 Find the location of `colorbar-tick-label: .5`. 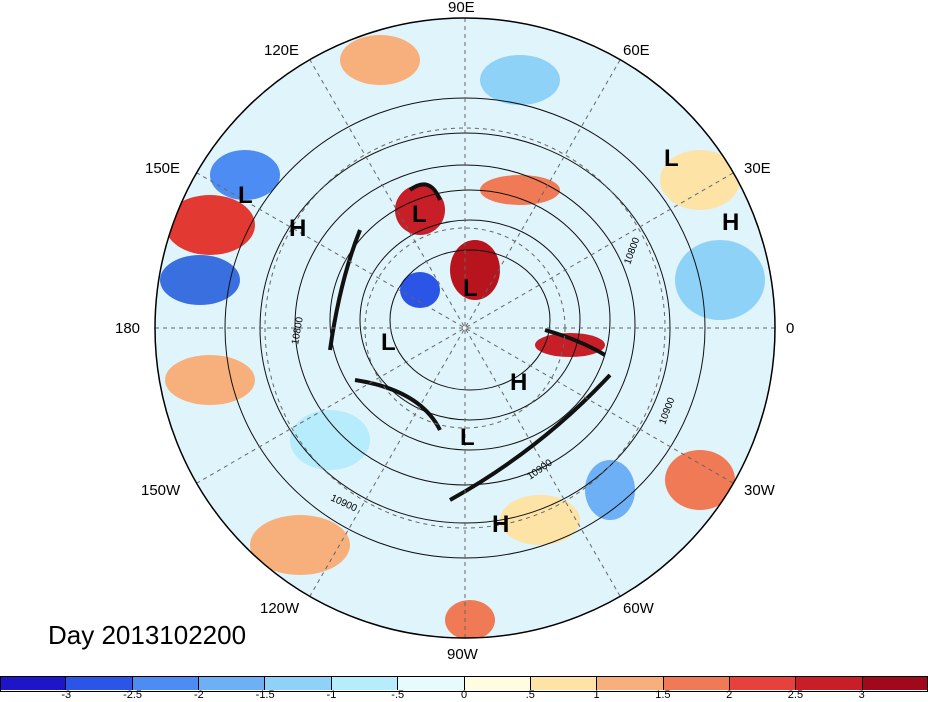

colorbar-tick-label: .5 is located at coordinates (530, 695).